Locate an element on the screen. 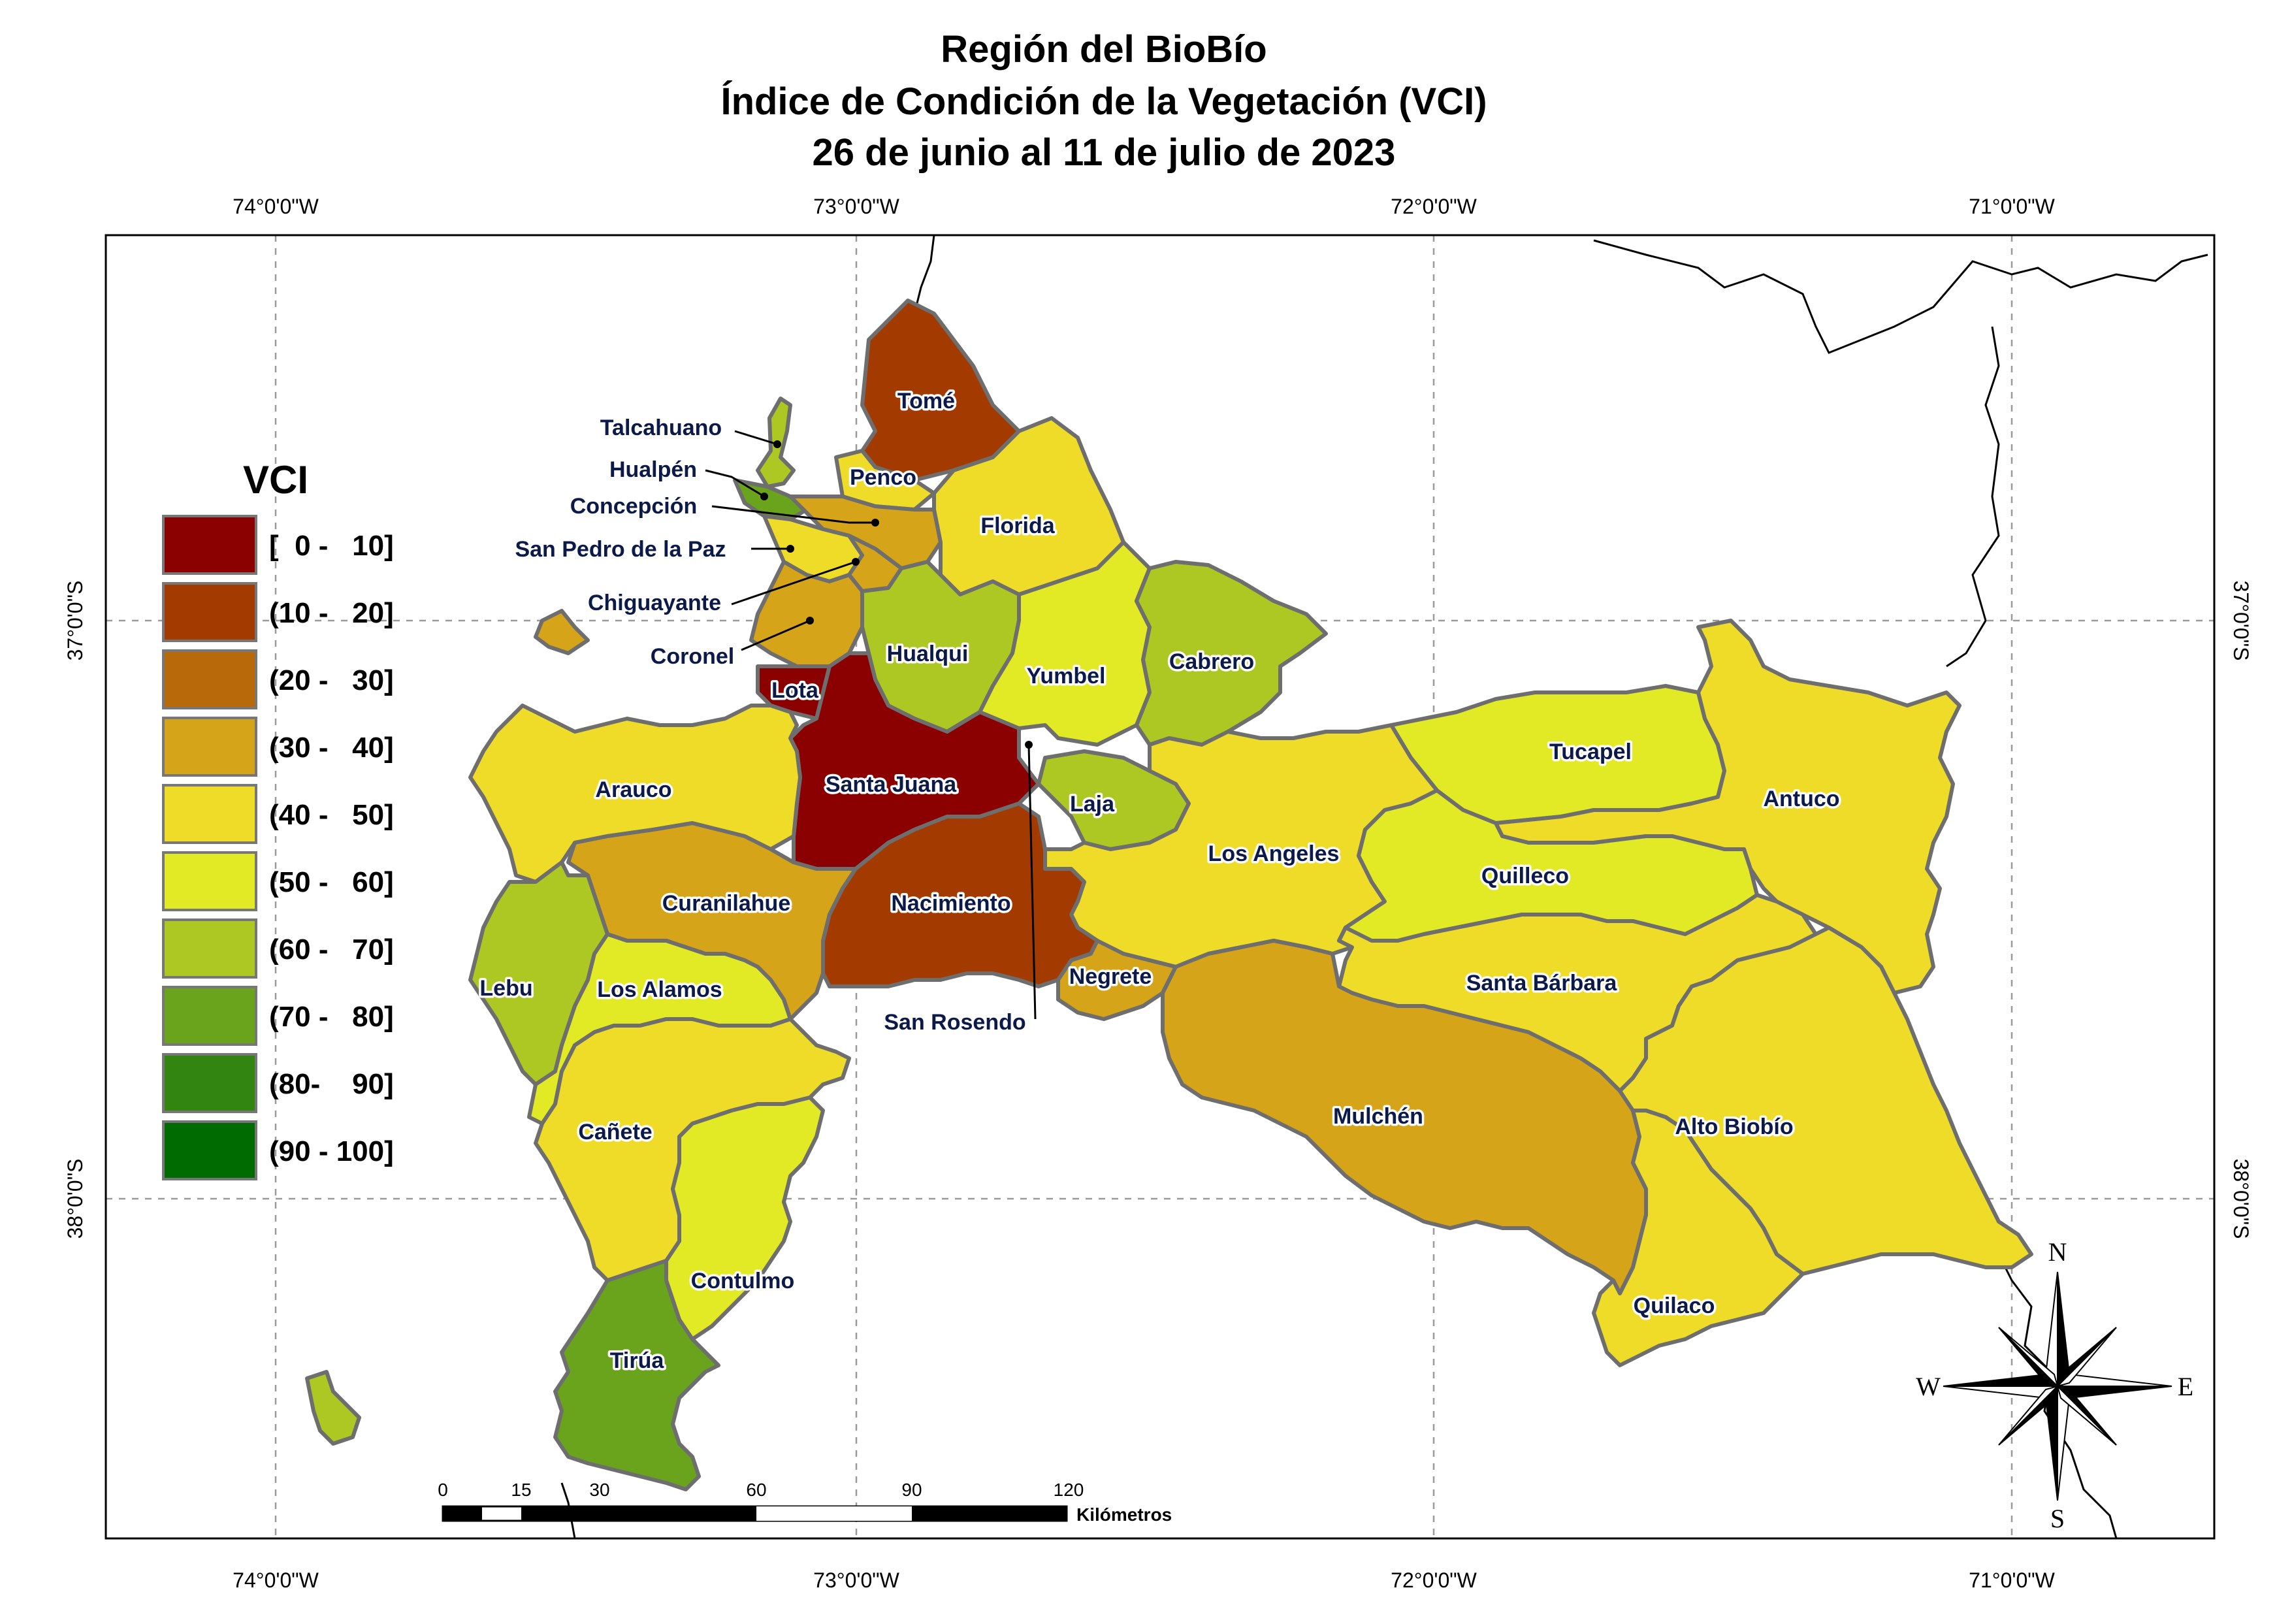 The height and width of the screenshot is (1624, 2292). legend-label-1: (10 - 20] is located at coordinates (331, 613).